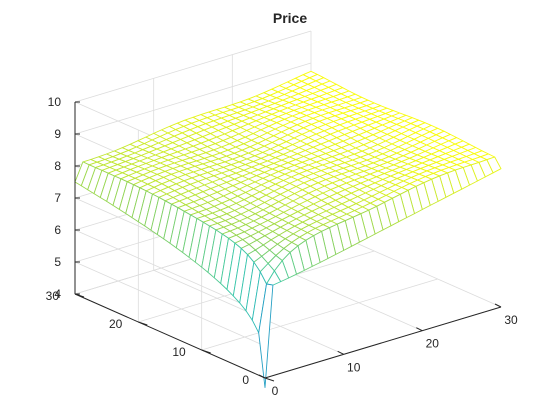  What do you see at coordinates (57, 134) in the screenshot?
I see `z-tick-label: 9` at bounding box center [57, 134].